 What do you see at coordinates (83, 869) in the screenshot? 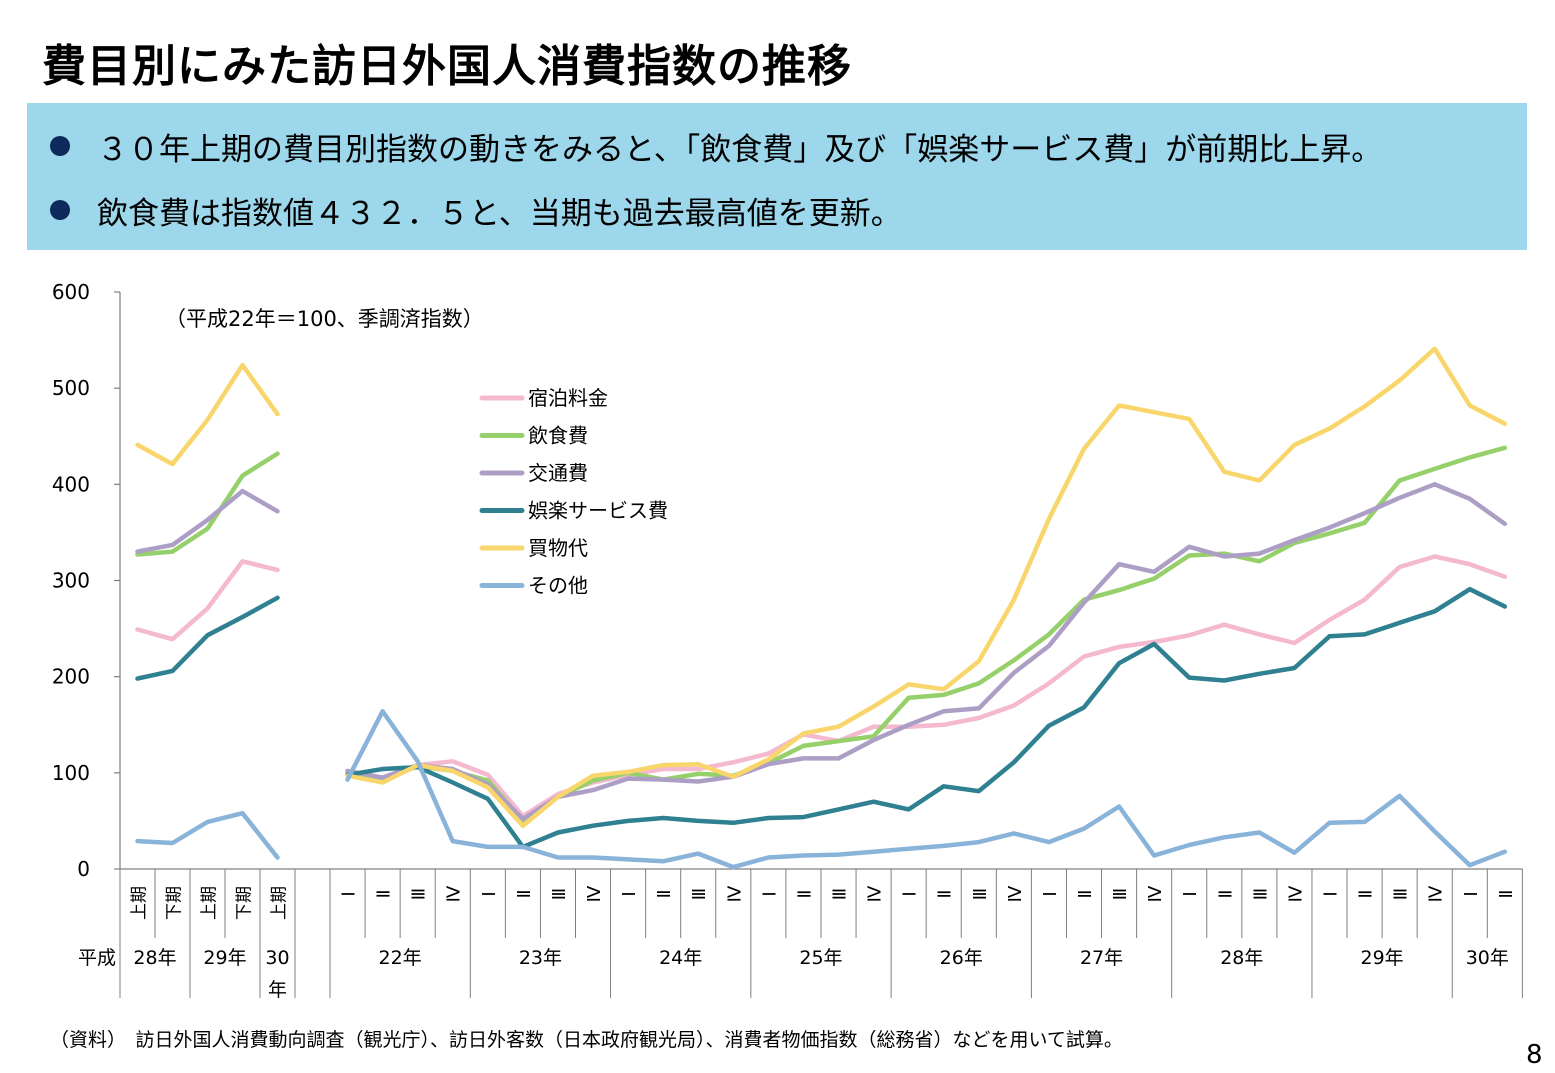
I see `y-tick-label: 0` at bounding box center [83, 869].